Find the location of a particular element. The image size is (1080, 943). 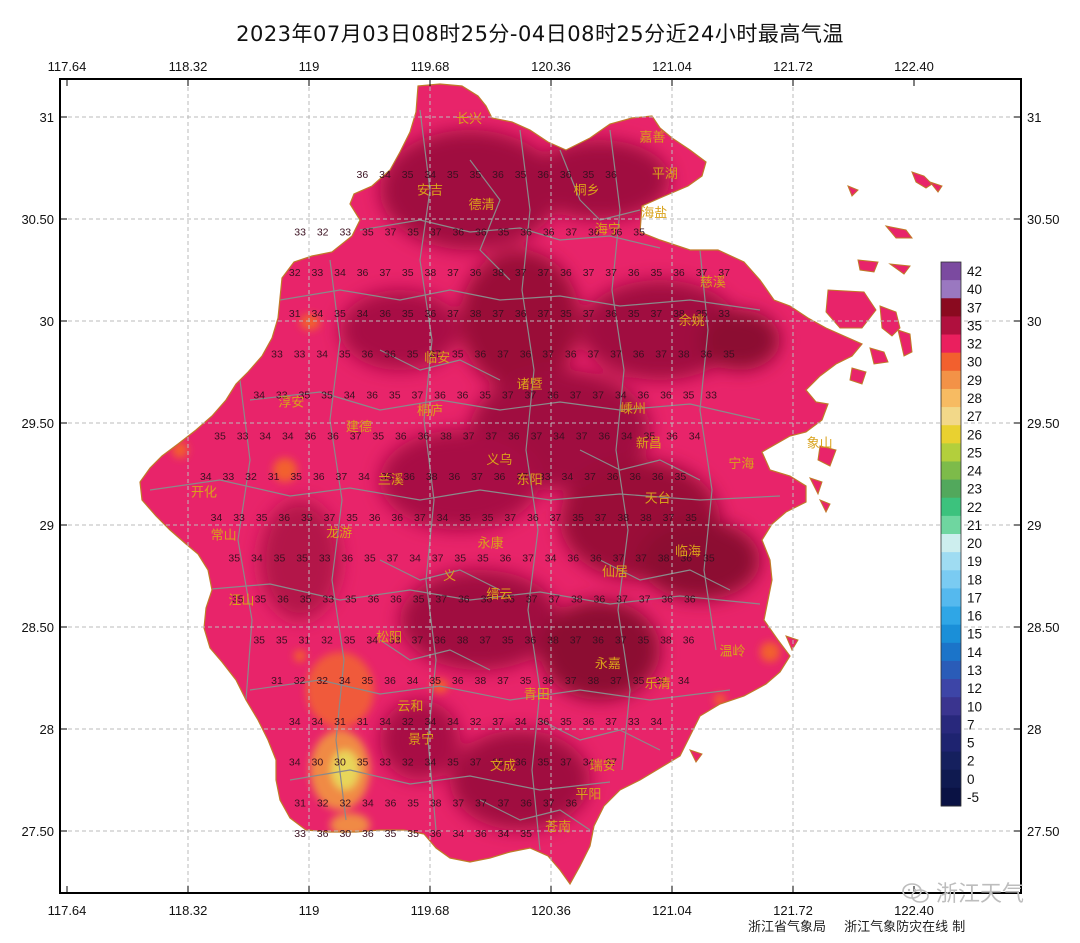

city-label: 义 is located at coordinates (449, 576).